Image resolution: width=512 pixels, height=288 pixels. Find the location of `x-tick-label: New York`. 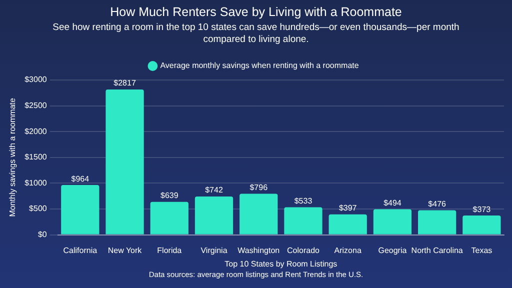

x-tick-label: New York is located at coordinates (125, 250).